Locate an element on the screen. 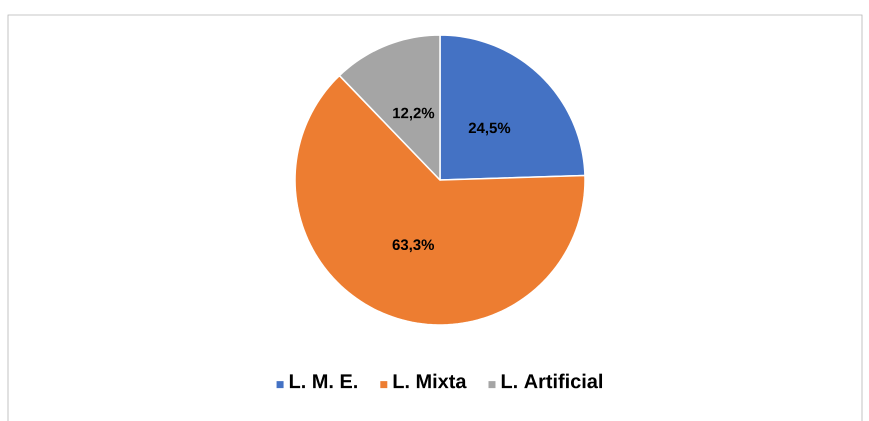 The image size is (869, 421). data-label: 24,5% is located at coordinates (489, 129).